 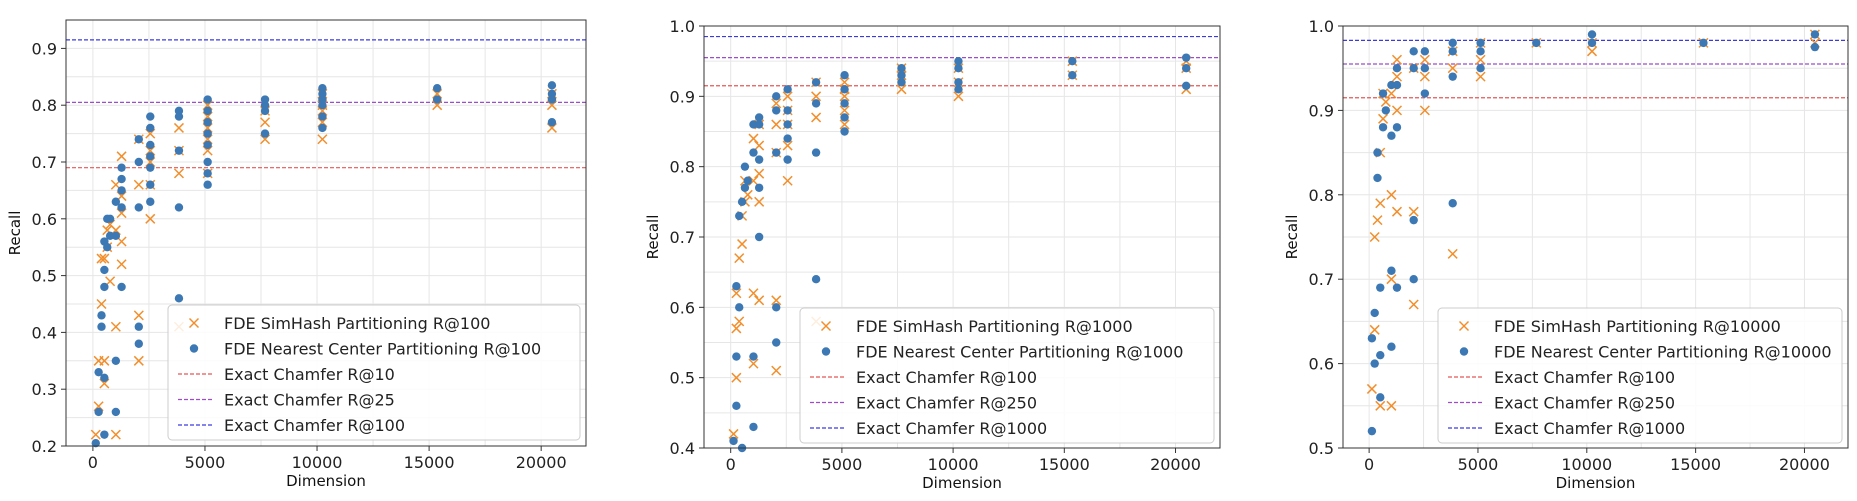 I want to click on legend-label: Exact Chamfer R@1000, so click(x=1589, y=428).